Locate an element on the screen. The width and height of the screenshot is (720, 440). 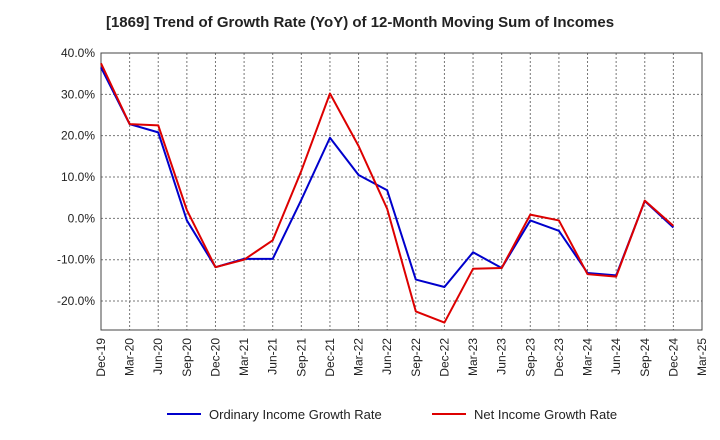
x-tick-label: Mar-23 is located at coordinates (473, 357).